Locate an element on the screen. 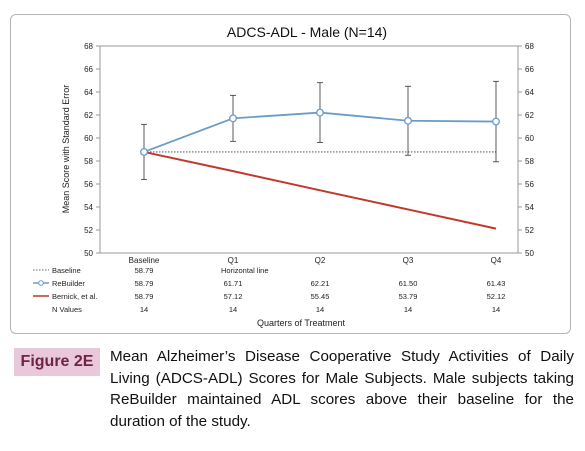 The width and height of the screenshot is (585, 451). y-tick-label: 50 is located at coordinates (88, 253).